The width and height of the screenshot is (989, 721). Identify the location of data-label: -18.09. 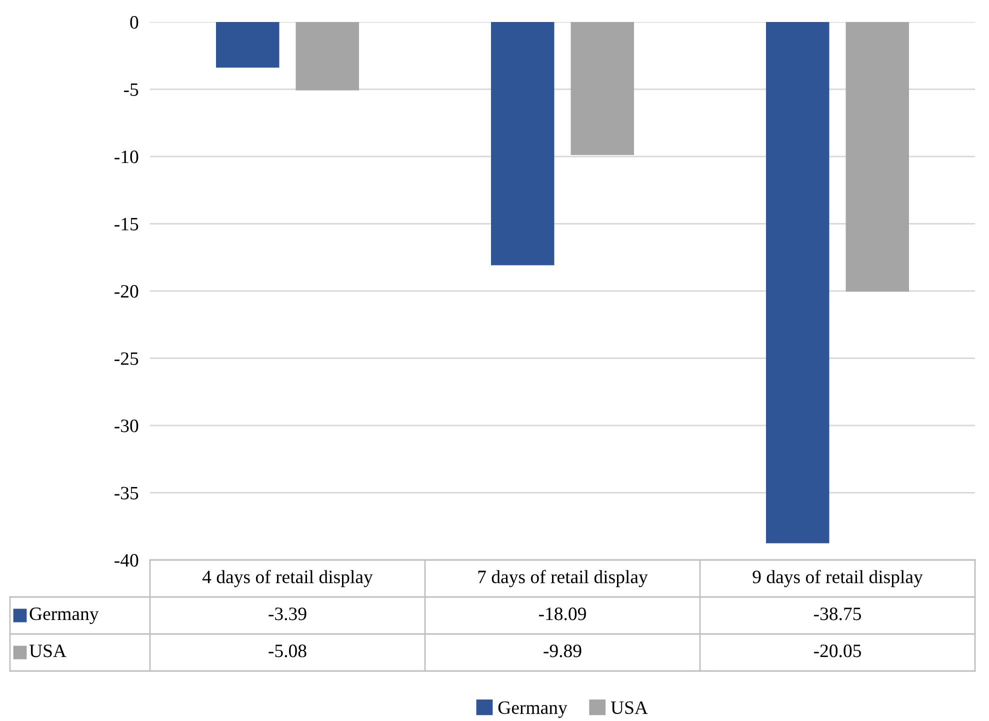
(562, 614).